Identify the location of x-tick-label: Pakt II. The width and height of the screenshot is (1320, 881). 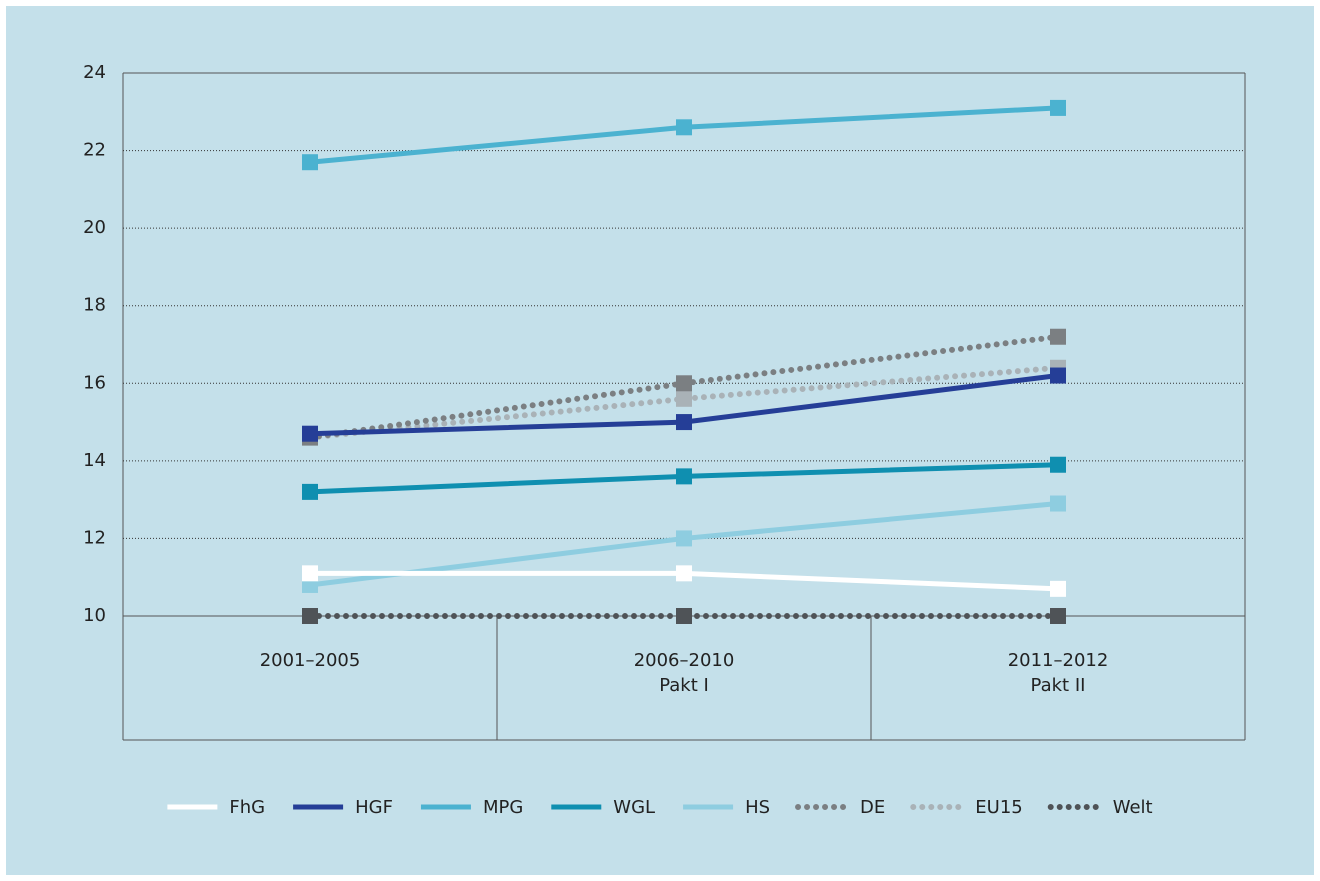
(1058, 685).